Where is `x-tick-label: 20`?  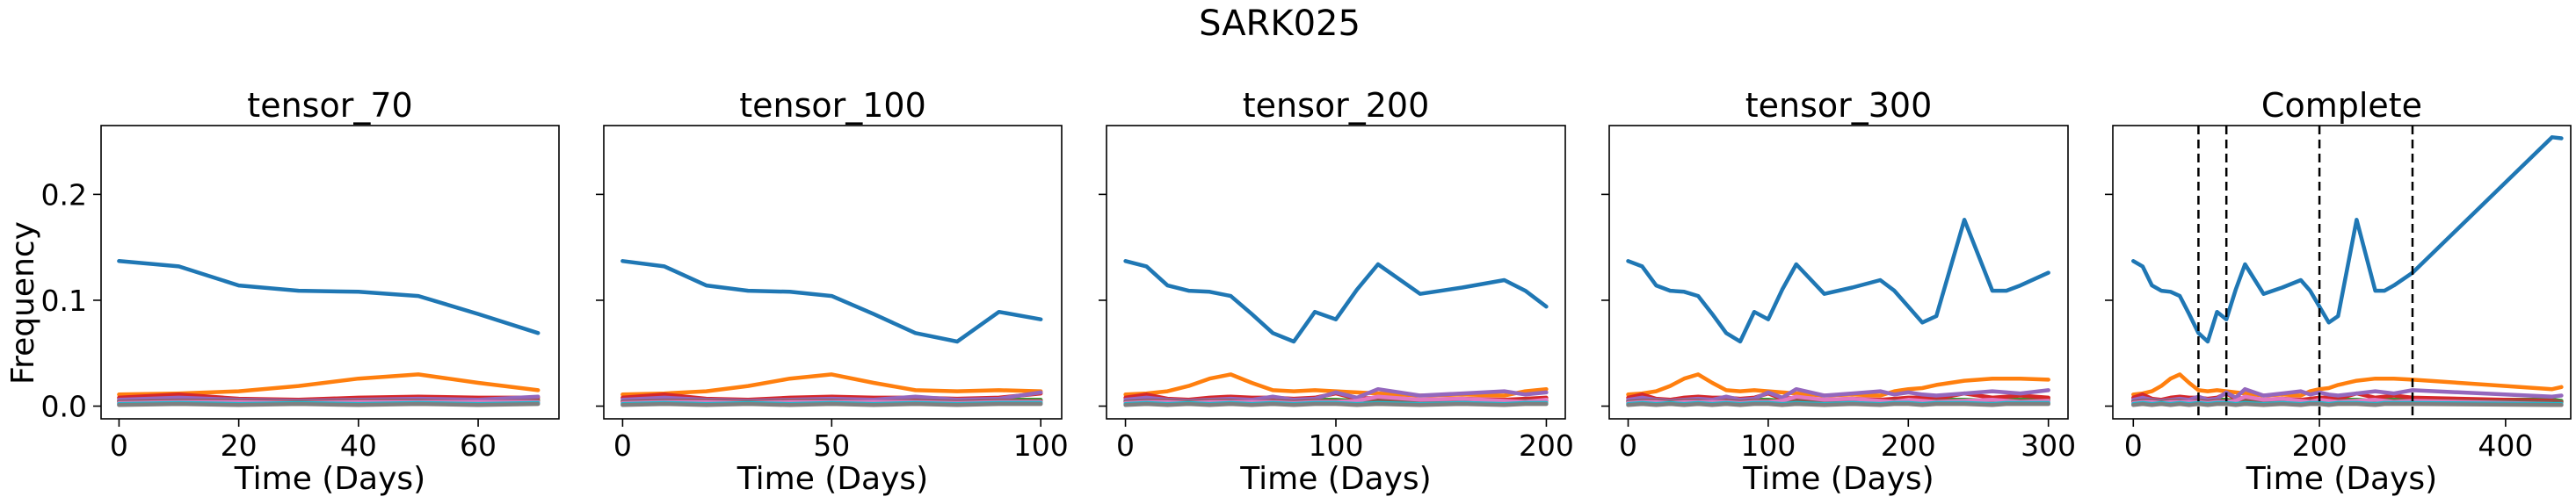
x-tick-label: 20 is located at coordinates (239, 445).